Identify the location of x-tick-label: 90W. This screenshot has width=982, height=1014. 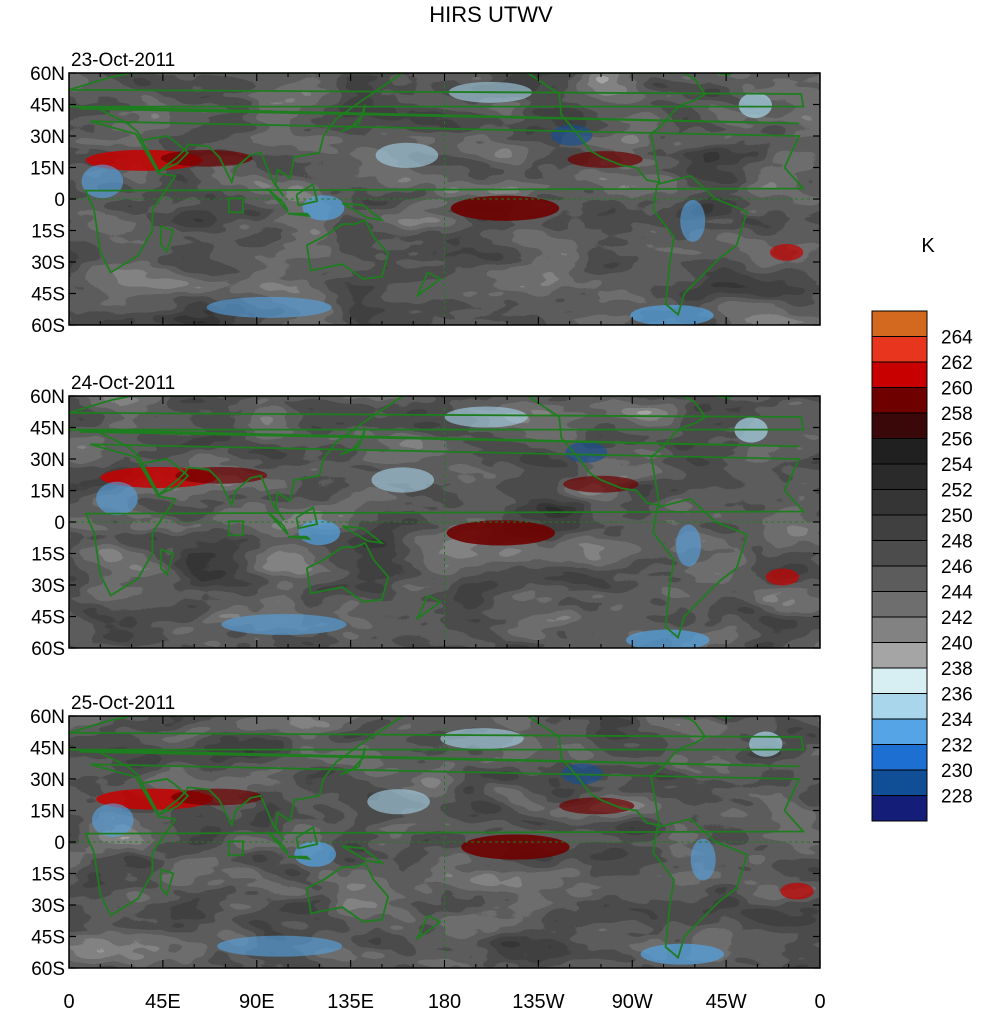
(632, 1002).